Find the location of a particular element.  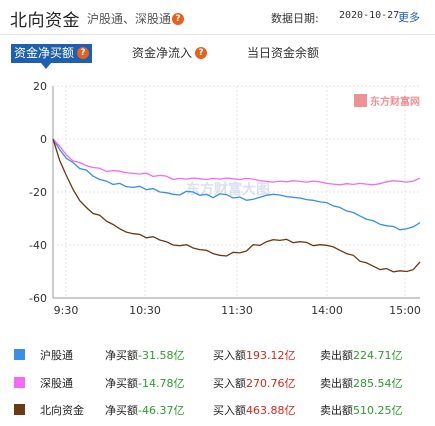

date-label: 数据日期: is located at coordinates (295, 18).